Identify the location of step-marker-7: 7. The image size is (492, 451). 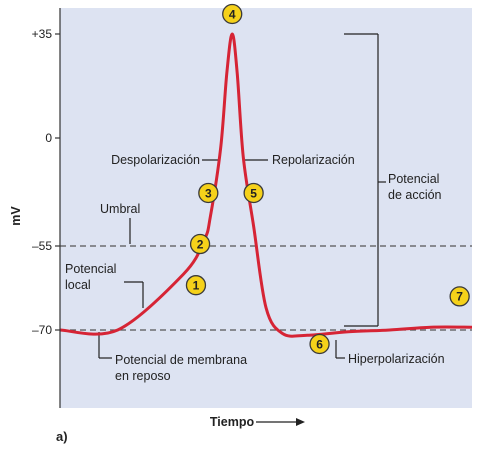
(459, 296).